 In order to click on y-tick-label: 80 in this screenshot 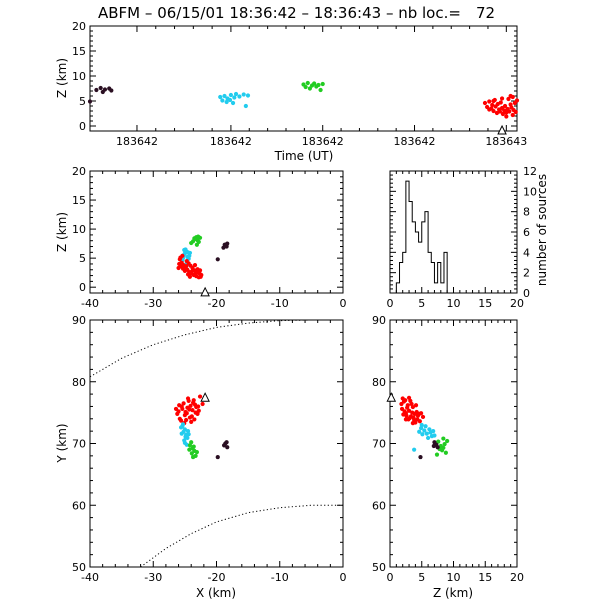, I will do `click(379, 382)`.